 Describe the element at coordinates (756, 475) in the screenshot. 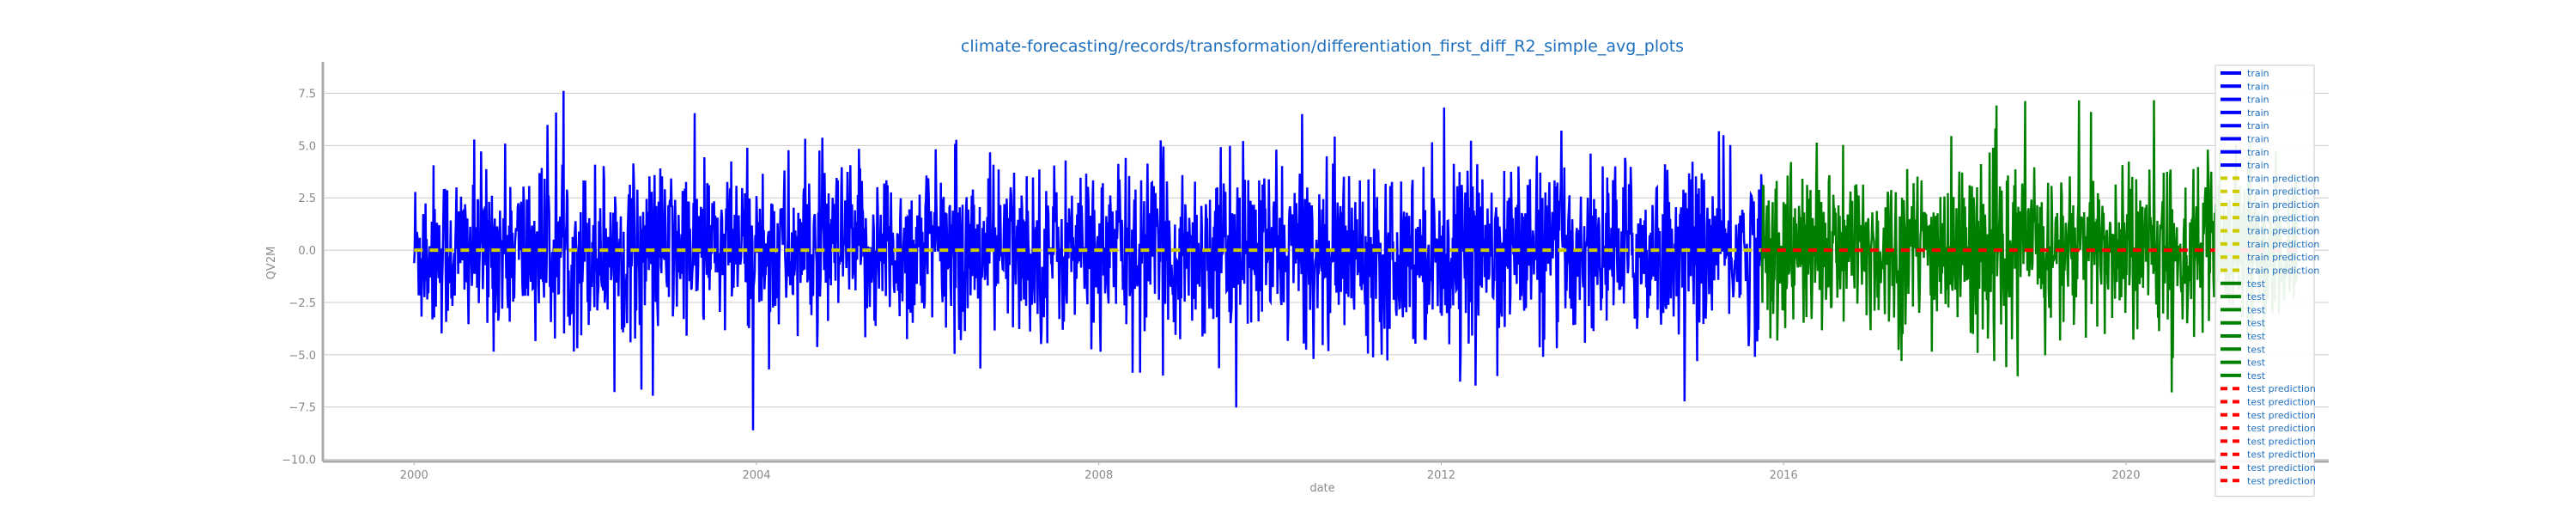

I see `x-tick-label: 2004` at that location.